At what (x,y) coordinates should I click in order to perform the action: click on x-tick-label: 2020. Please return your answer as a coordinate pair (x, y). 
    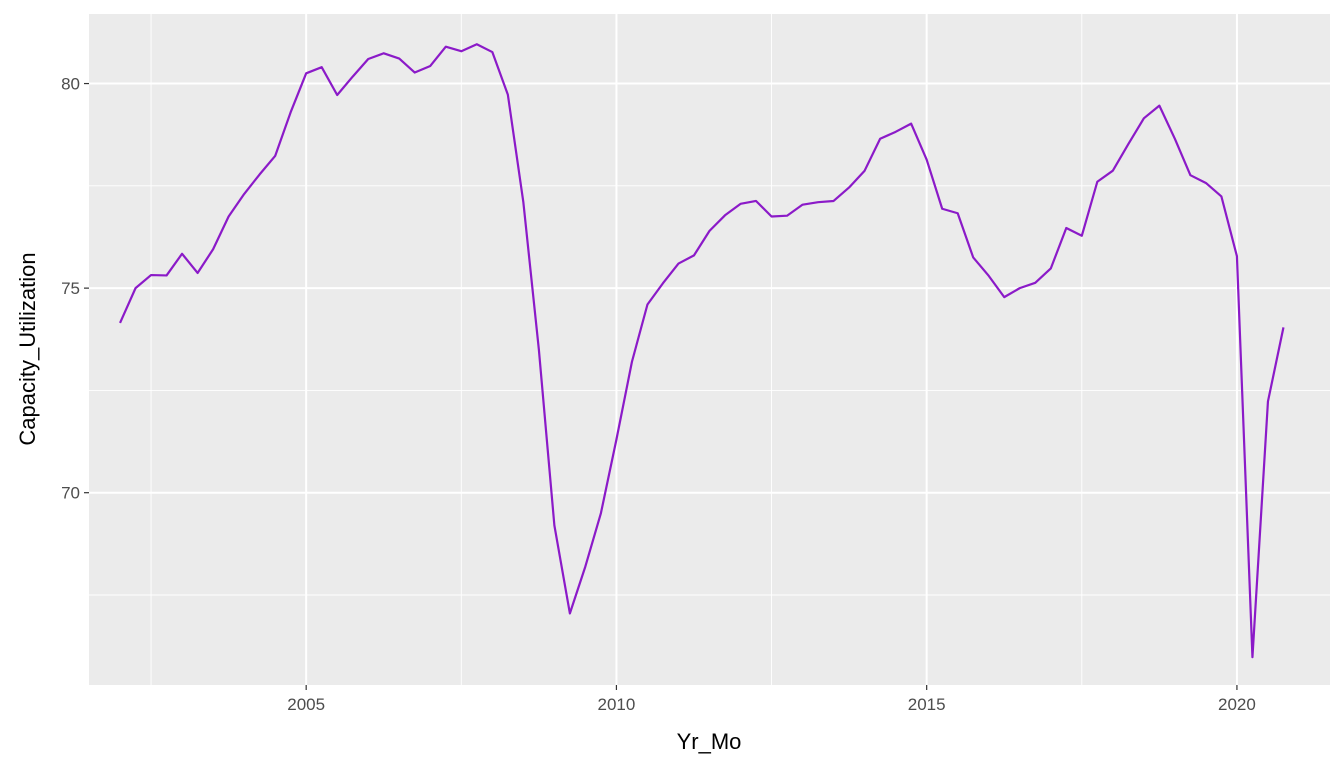
    Looking at the image, I should click on (1237, 704).